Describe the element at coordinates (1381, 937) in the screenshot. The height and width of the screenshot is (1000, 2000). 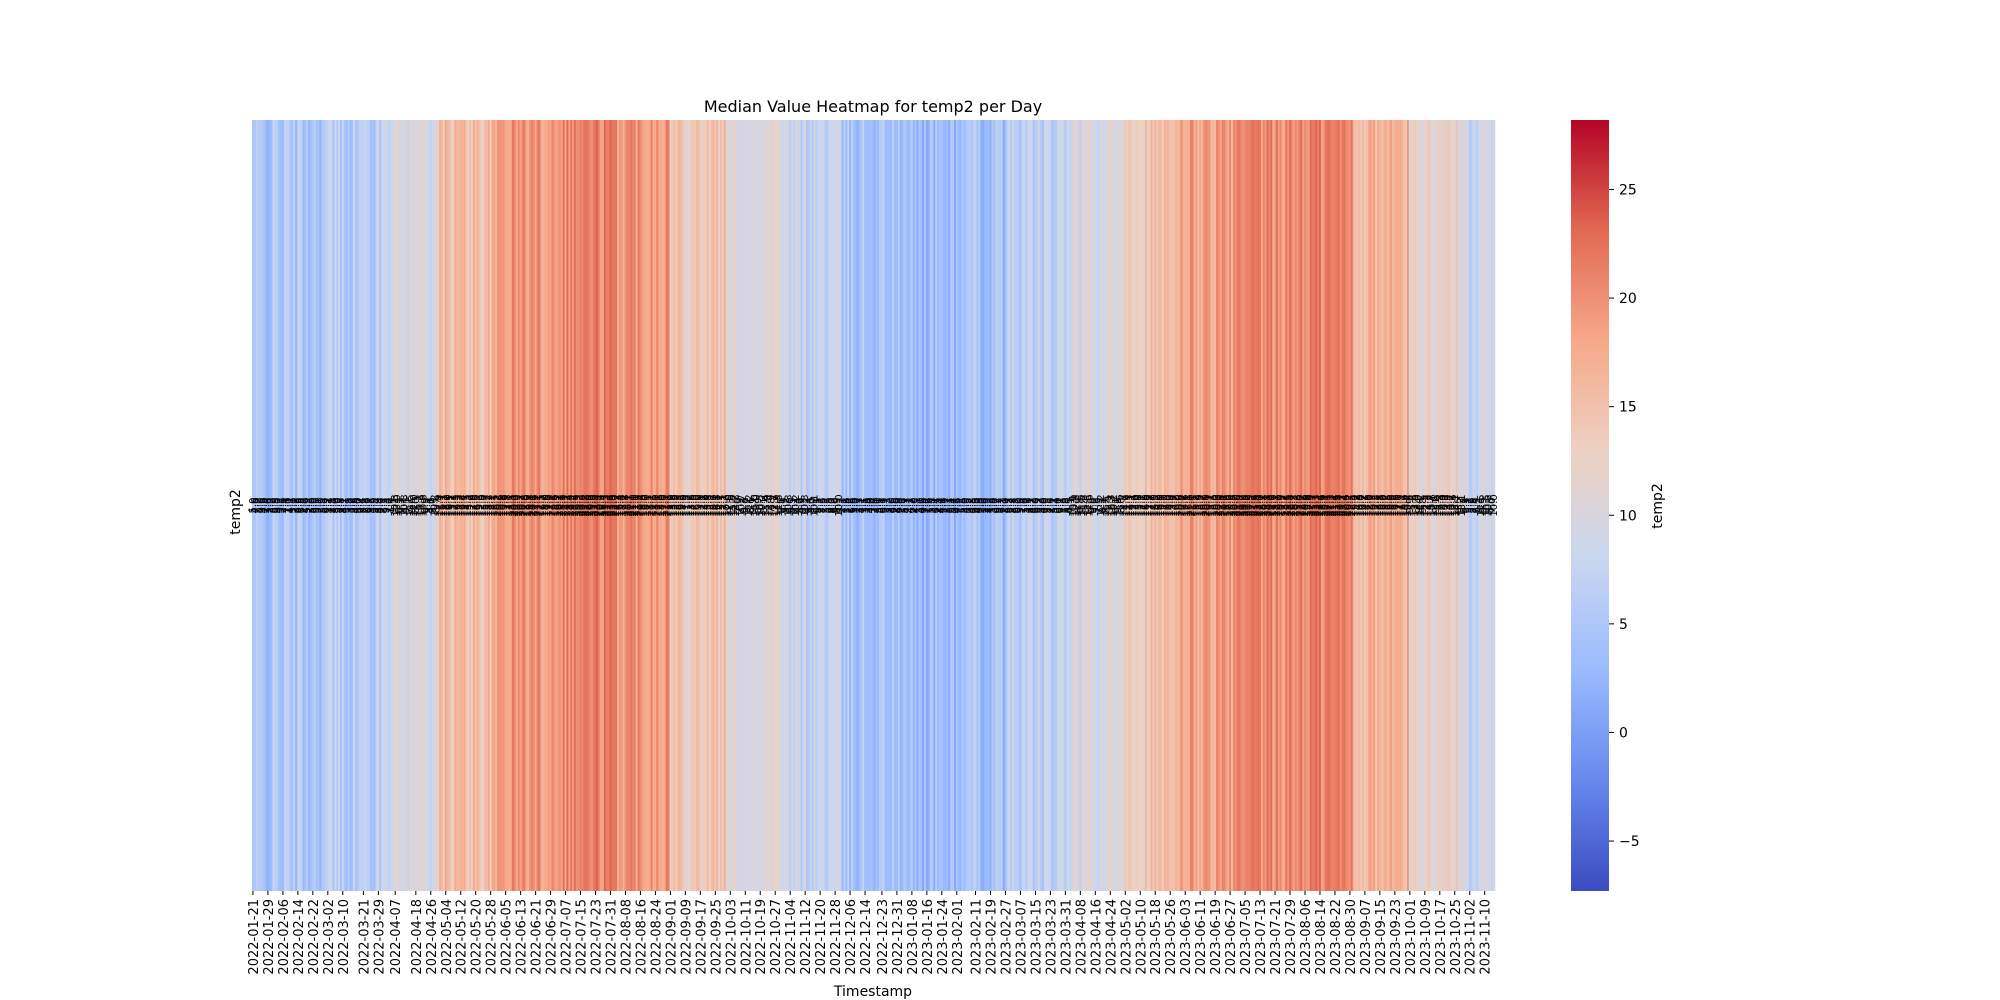
I see `x-tick-label: 2023-09-15` at that location.